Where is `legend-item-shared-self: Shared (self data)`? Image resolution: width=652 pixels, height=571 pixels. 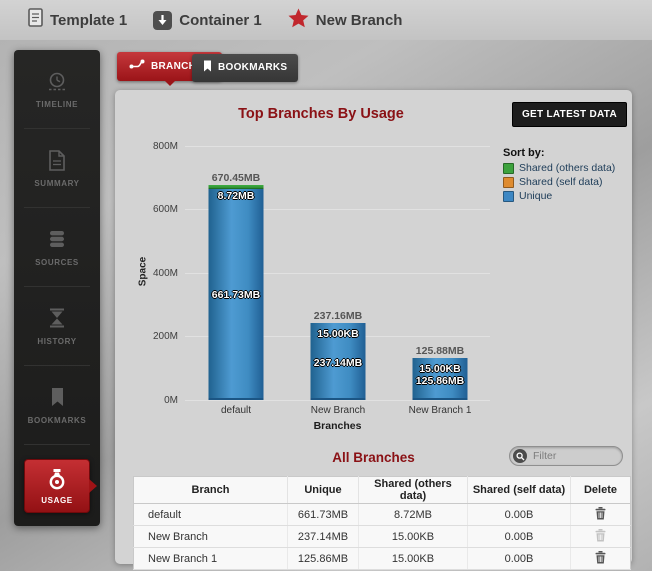
legend-item-shared-self: Shared (self data) is located at coordinates (559, 182).